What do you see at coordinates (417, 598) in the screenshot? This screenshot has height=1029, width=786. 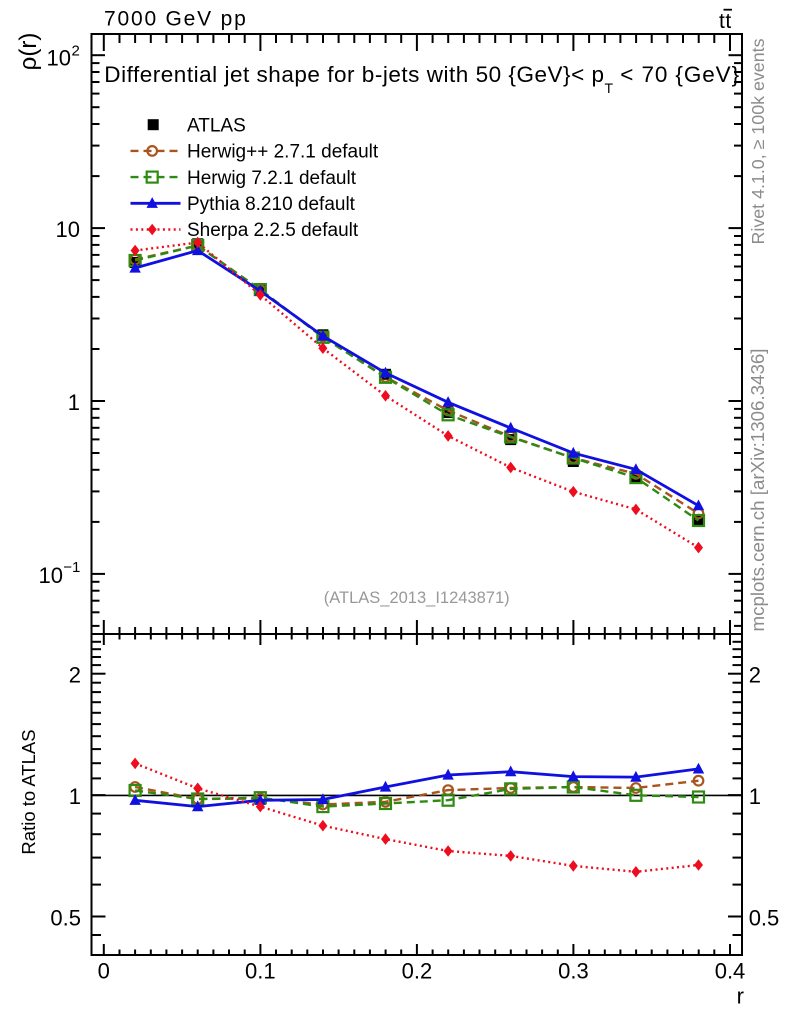 I see `svg-text: (ATLAS_2013_I1243871)` at bounding box center [417, 598].